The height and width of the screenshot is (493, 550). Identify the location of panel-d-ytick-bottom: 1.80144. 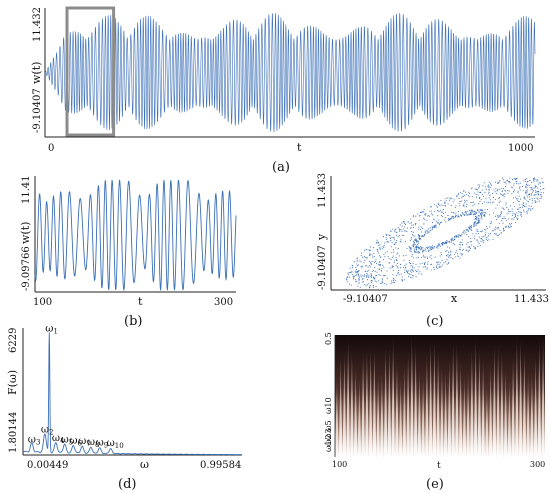
(13, 432).